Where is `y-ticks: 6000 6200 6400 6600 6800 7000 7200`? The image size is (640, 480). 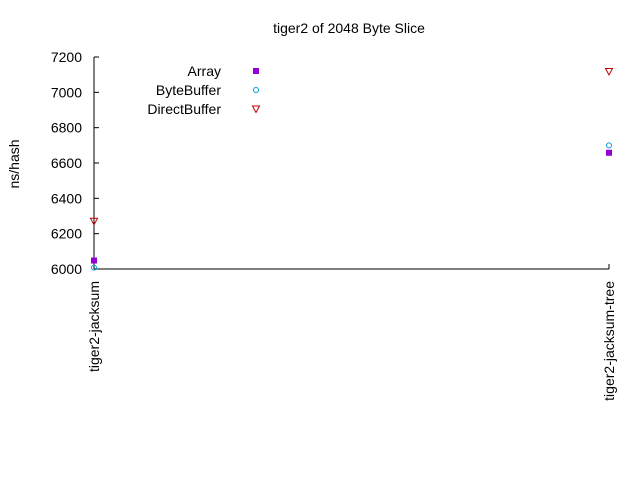 y-ticks: 6000 6200 6400 6600 6800 7000 7200 is located at coordinates (75, 163).